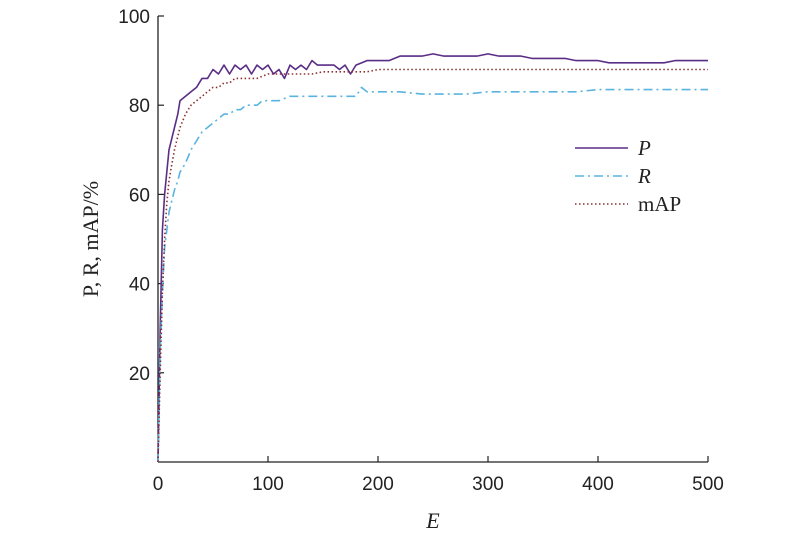 This screenshot has width=800, height=537. I want to click on y-tick-label: 60, so click(139, 195).